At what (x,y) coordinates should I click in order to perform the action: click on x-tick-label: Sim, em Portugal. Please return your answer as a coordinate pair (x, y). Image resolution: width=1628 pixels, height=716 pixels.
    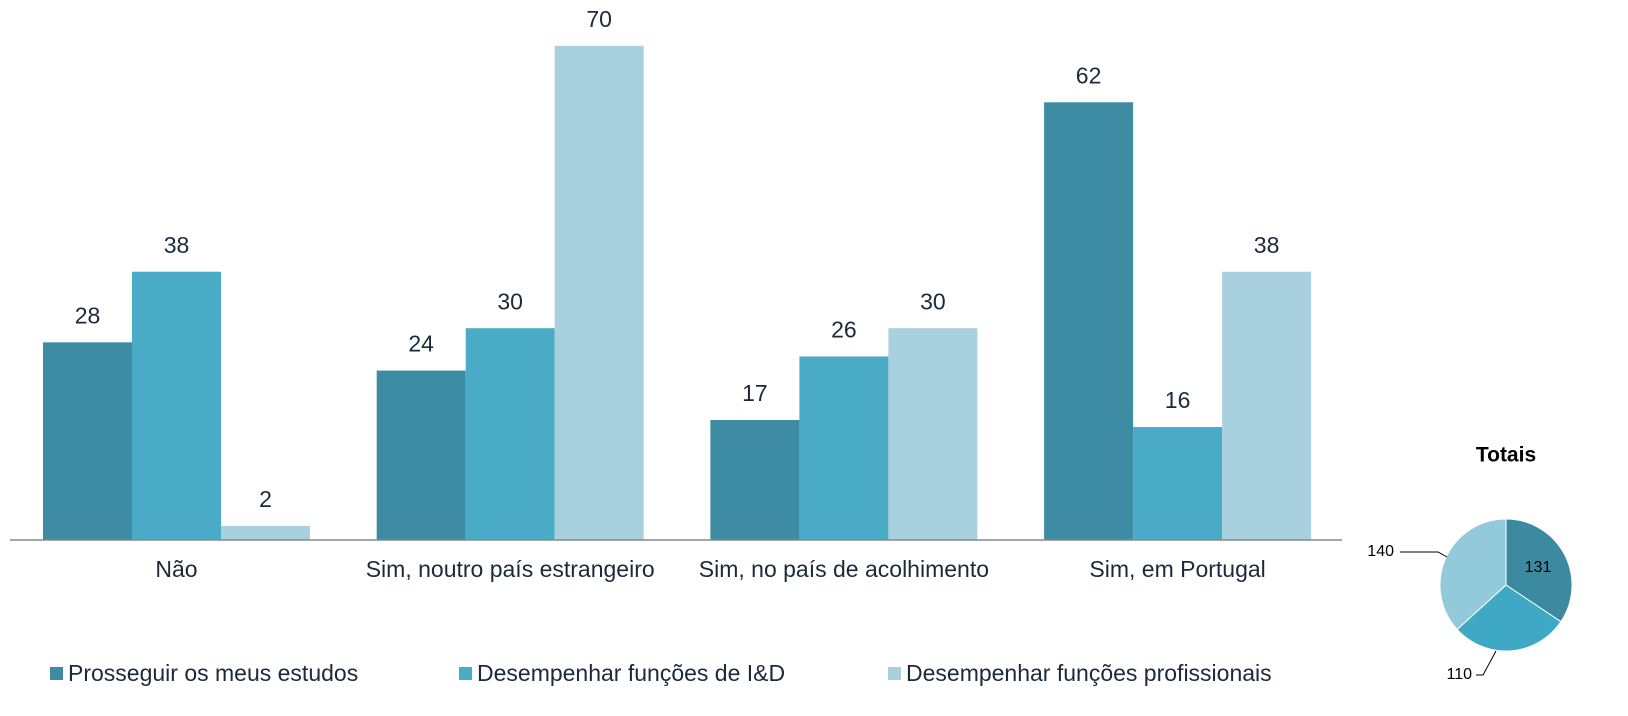
    Looking at the image, I should click on (1177, 569).